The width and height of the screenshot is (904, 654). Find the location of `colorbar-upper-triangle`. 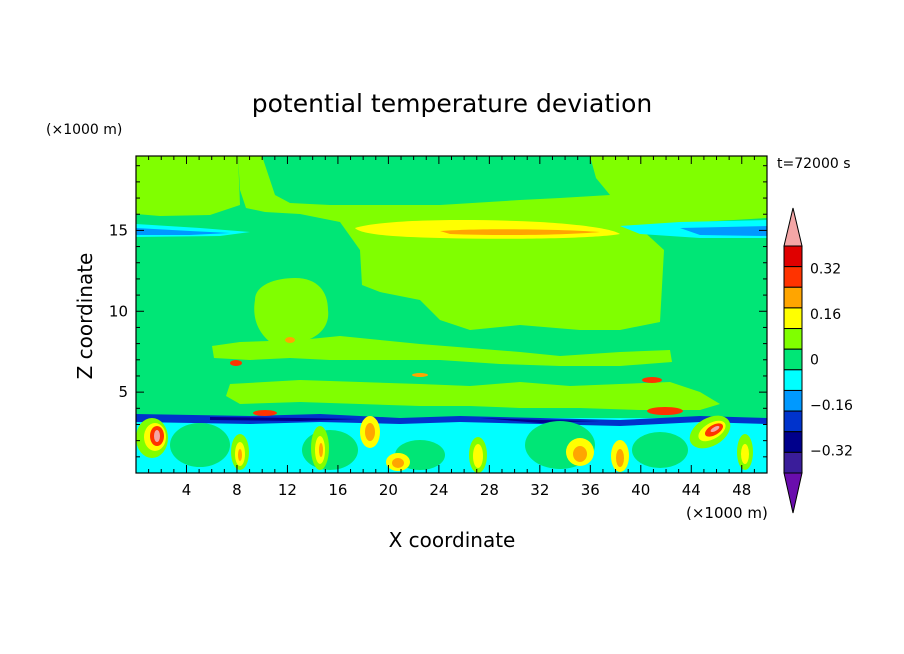

colorbar-upper-triangle is located at coordinates (793, 227).